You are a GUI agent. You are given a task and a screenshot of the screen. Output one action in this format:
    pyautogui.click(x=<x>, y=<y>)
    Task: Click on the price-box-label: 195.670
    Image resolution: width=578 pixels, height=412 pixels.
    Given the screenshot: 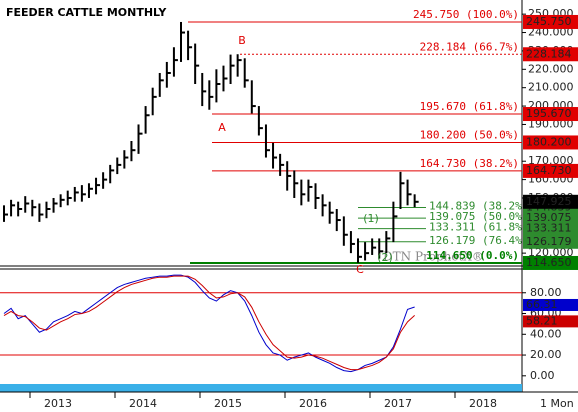 What is the action you would take?
    pyautogui.click(x=549, y=113)
    